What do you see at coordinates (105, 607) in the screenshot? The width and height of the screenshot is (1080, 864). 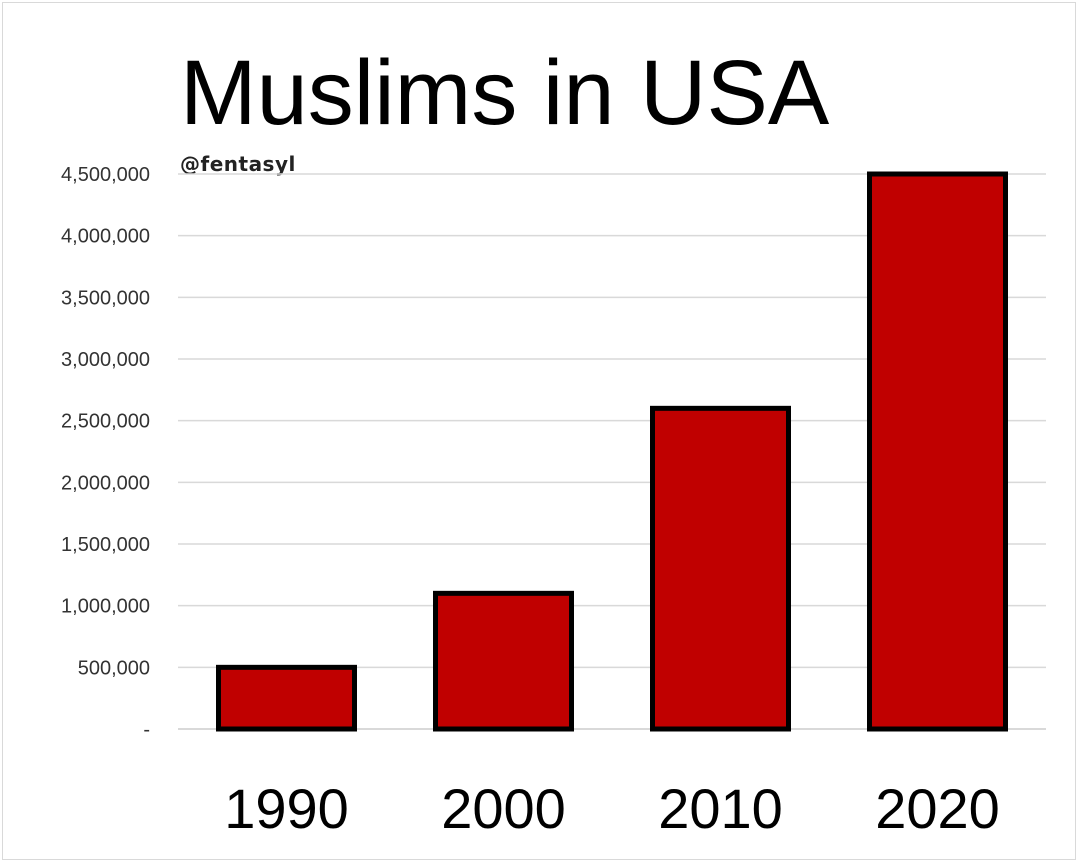 I see `y-tick-label: 1,000,000` at bounding box center [105, 607].